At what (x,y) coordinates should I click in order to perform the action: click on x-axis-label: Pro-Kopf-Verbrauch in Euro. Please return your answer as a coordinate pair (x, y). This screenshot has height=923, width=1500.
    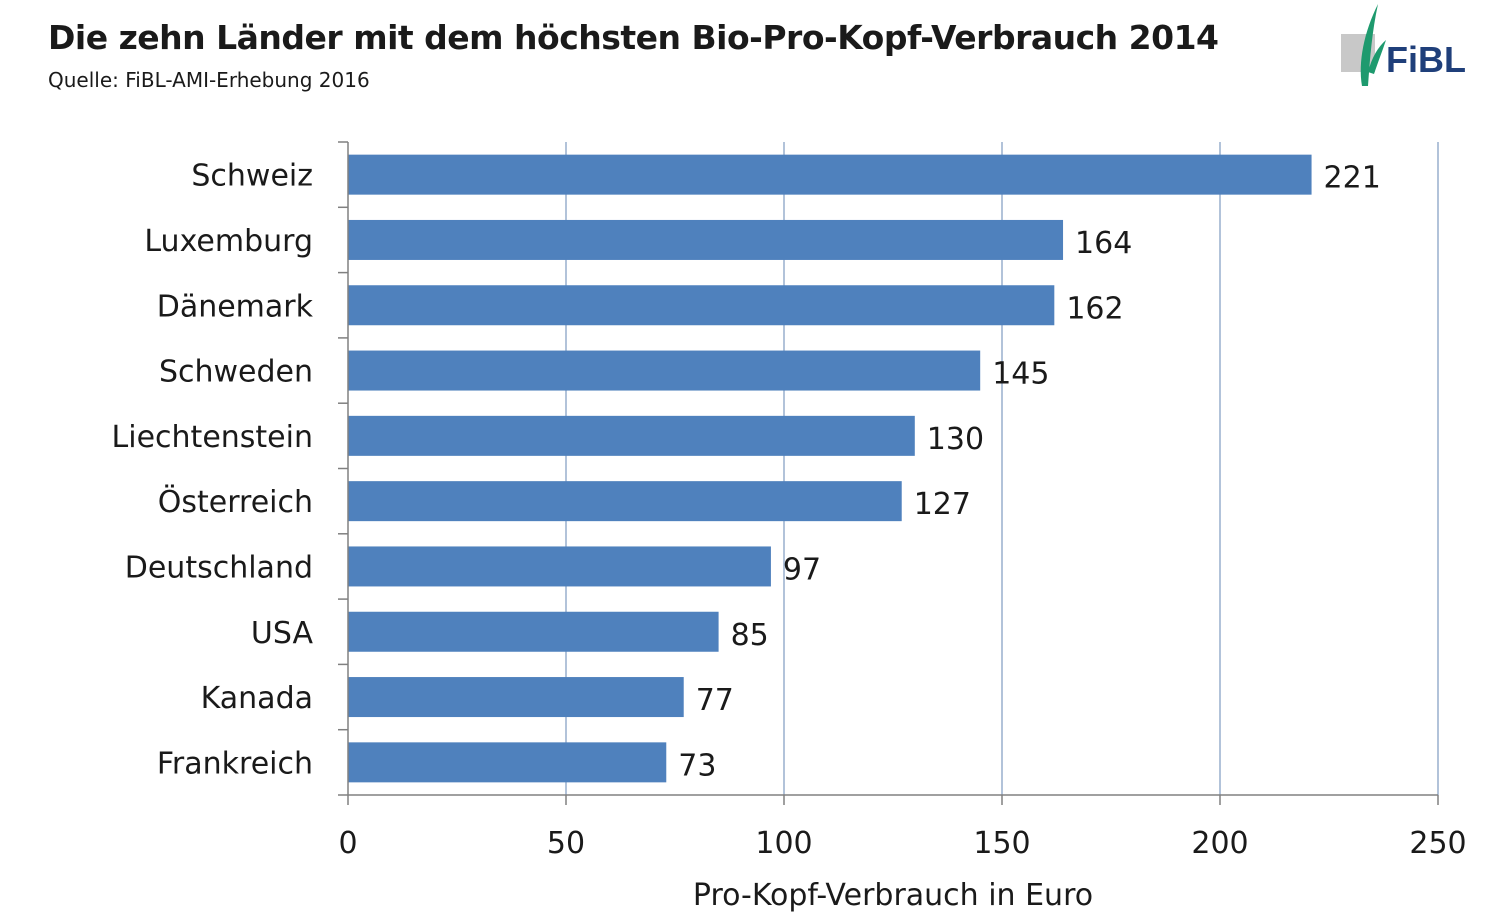
    Looking at the image, I should click on (893, 895).